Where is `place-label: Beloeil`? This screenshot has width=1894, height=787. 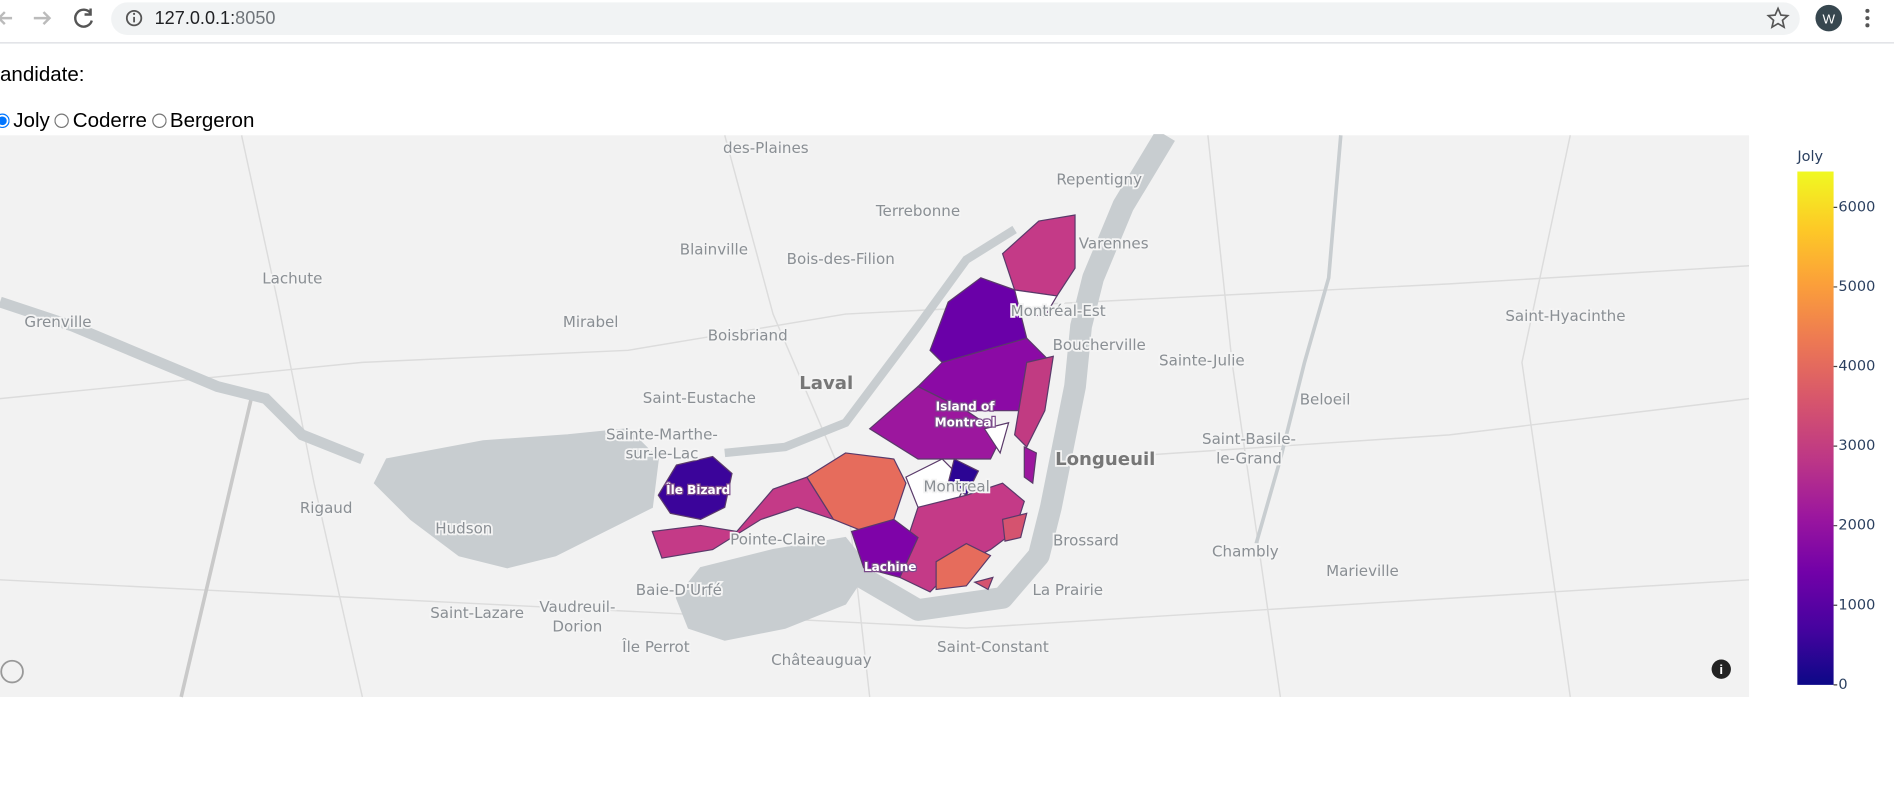 place-label: Beloeil is located at coordinates (1325, 399).